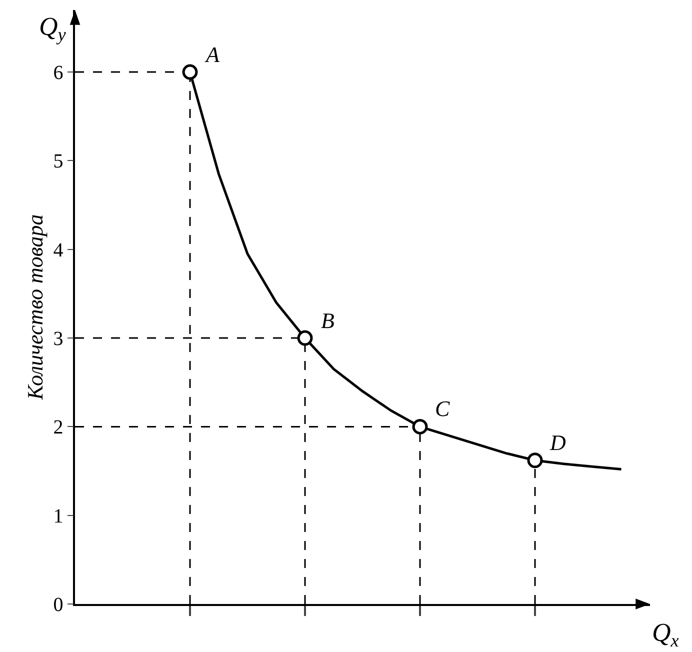  What do you see at coordinates (53, 28) in the screenshot?
I see `text: Q$_{y}$` at bounding box center [53, 28].